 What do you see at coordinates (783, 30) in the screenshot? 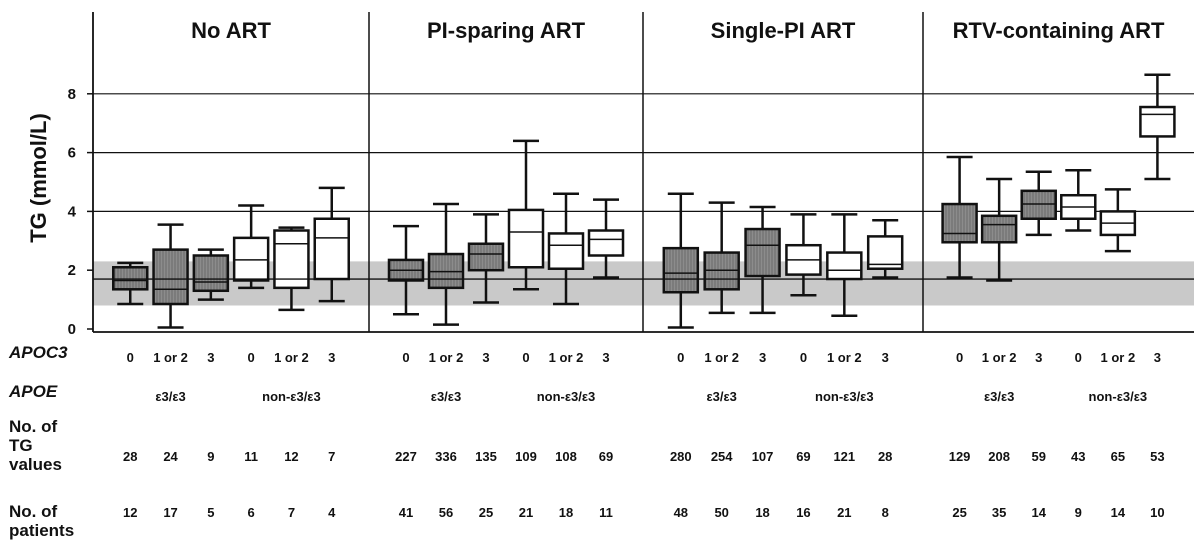
I see `panel-title: Single-PI ART` at bounding box center [783, 30].